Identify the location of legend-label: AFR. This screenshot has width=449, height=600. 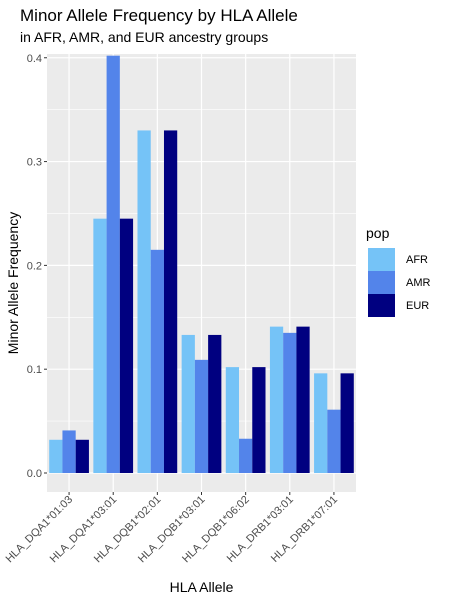
(417, 260).